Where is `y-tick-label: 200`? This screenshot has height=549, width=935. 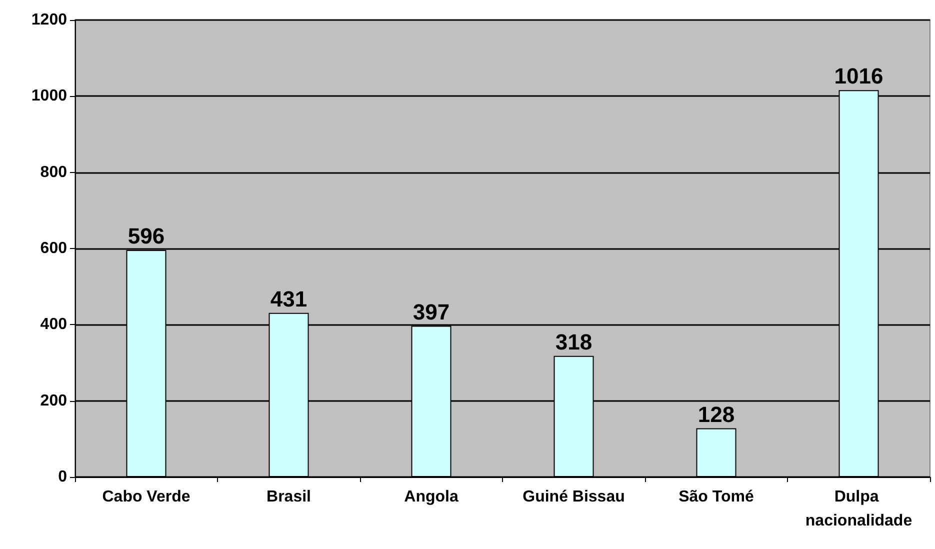 y-tick-label: 200 is located at coordinates (54, 401).